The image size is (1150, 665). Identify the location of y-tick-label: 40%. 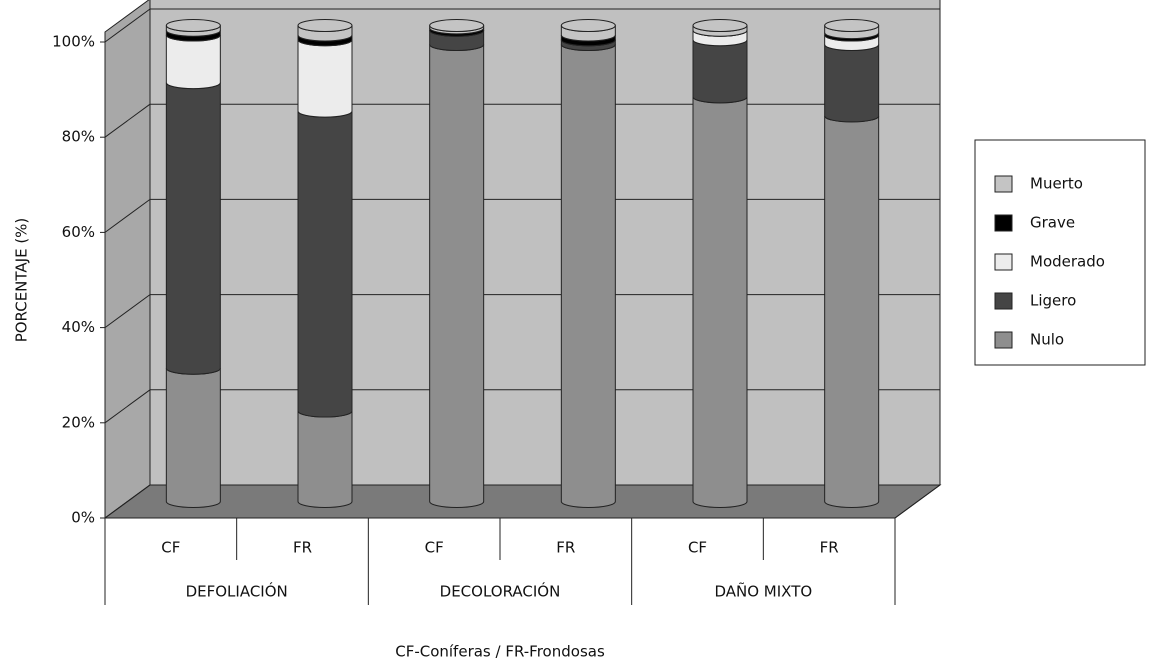
(78, 327).